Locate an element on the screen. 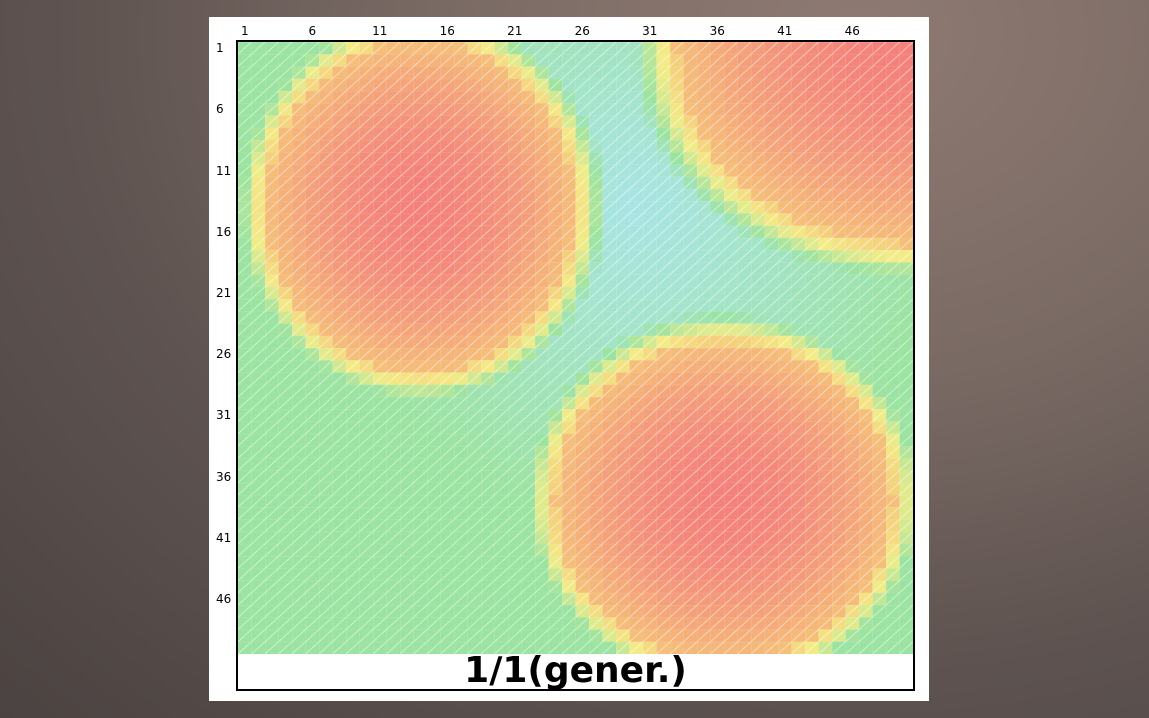  x-tick-label: 31 is located at coordinates (650, 31).